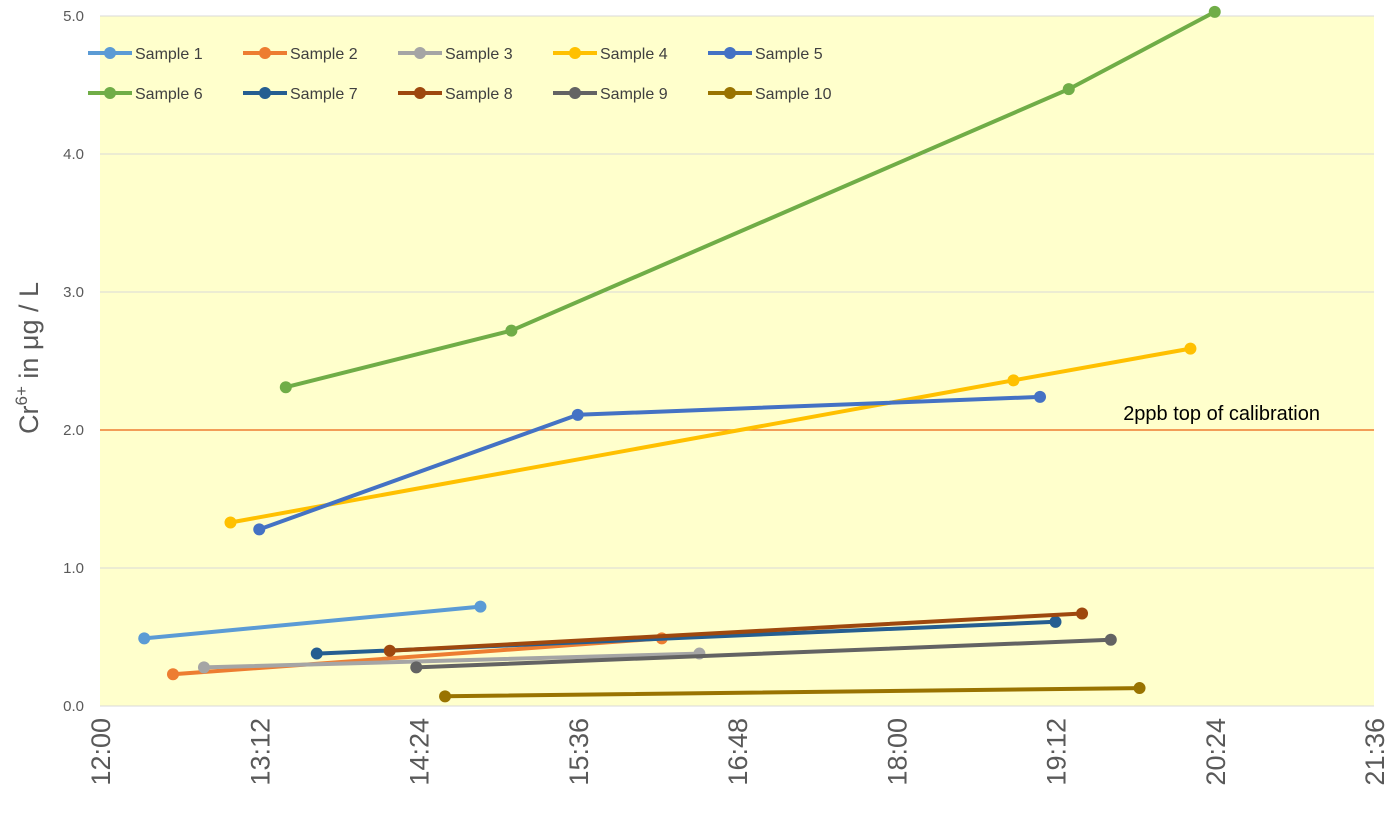 The image size is (1393, 817). What do you see at coordinates (73, 154) in the screenshot?
I see `y-tick-label: 4.0` at bounding box center [73, 154].